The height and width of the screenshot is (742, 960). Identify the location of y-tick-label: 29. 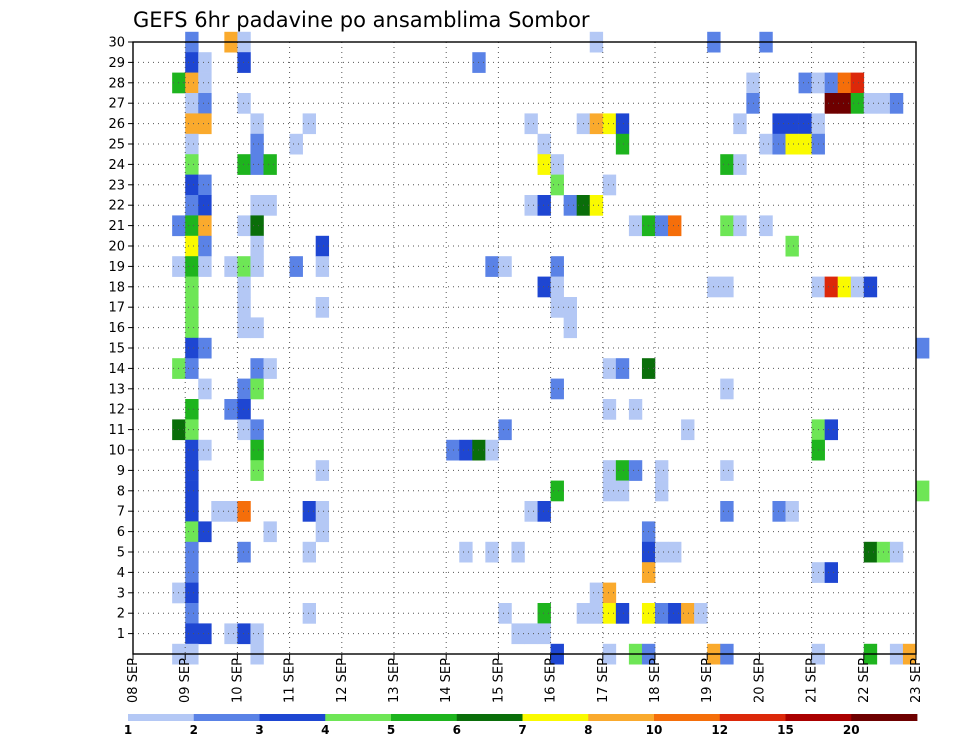
(116, 63).